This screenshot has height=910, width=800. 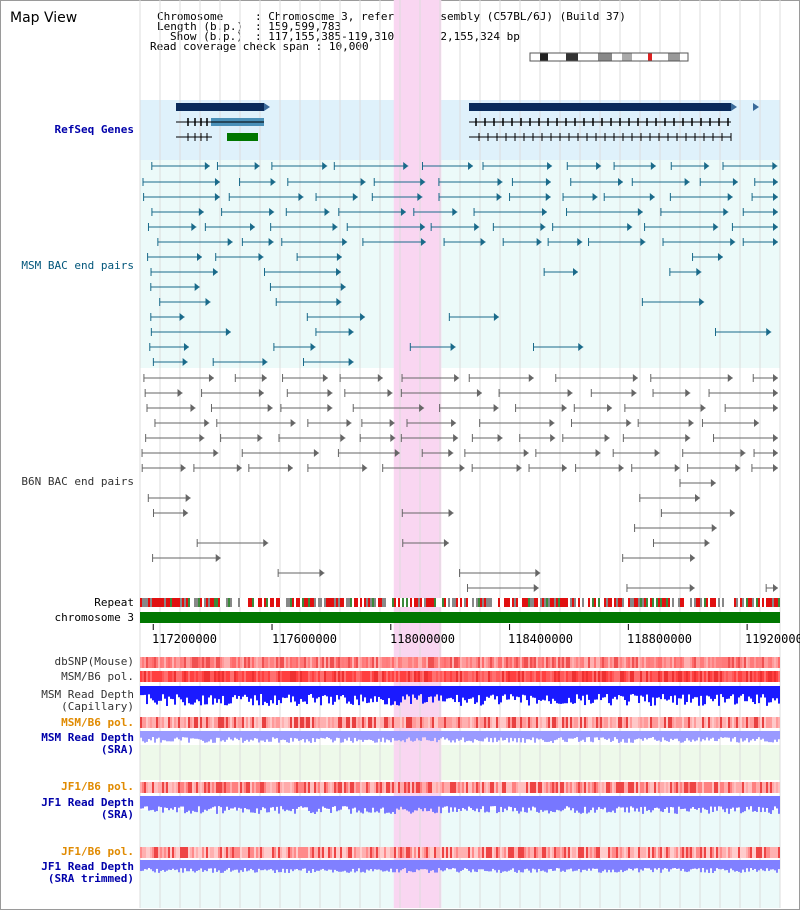 I want to click on track-label-refseq: RefSeq Genes, so click(x=94, y=129).